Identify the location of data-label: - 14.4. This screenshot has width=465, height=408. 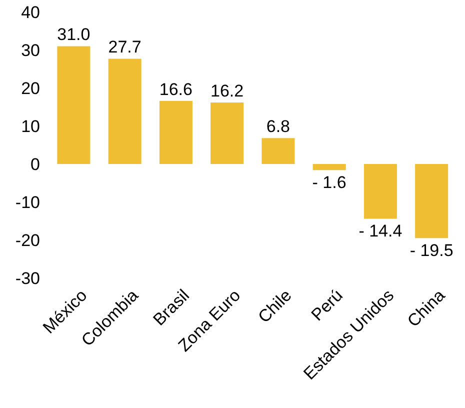
(380, 231).